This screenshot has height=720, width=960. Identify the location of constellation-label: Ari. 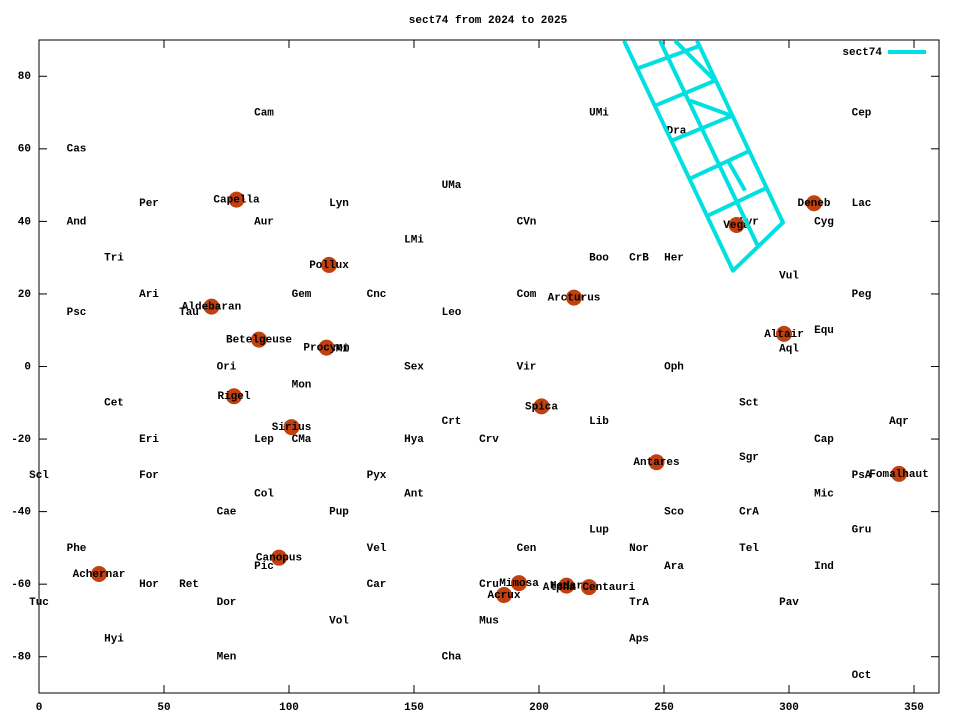
(149, 295).